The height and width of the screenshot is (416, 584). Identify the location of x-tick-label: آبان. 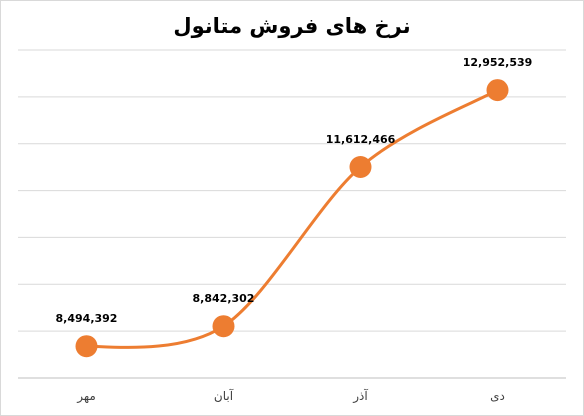
(224, 395).